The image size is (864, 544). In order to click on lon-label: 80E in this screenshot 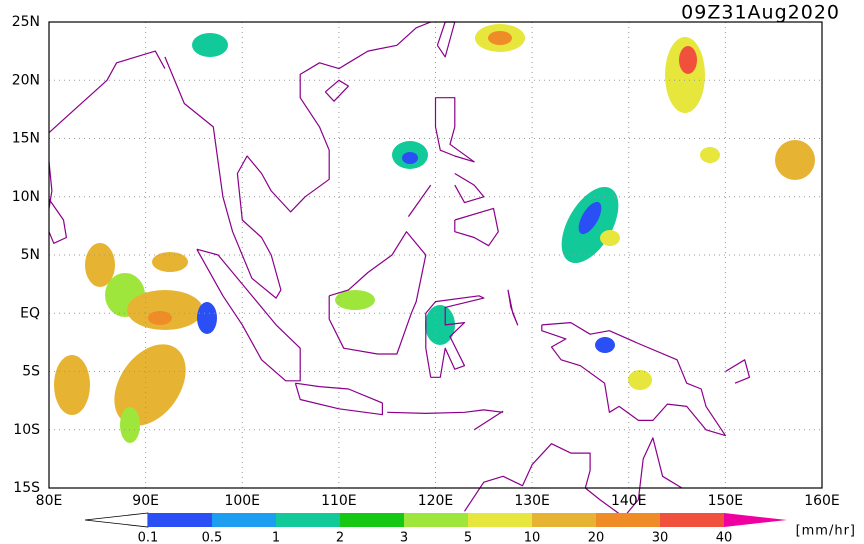, I will do `click(49, 501)`.